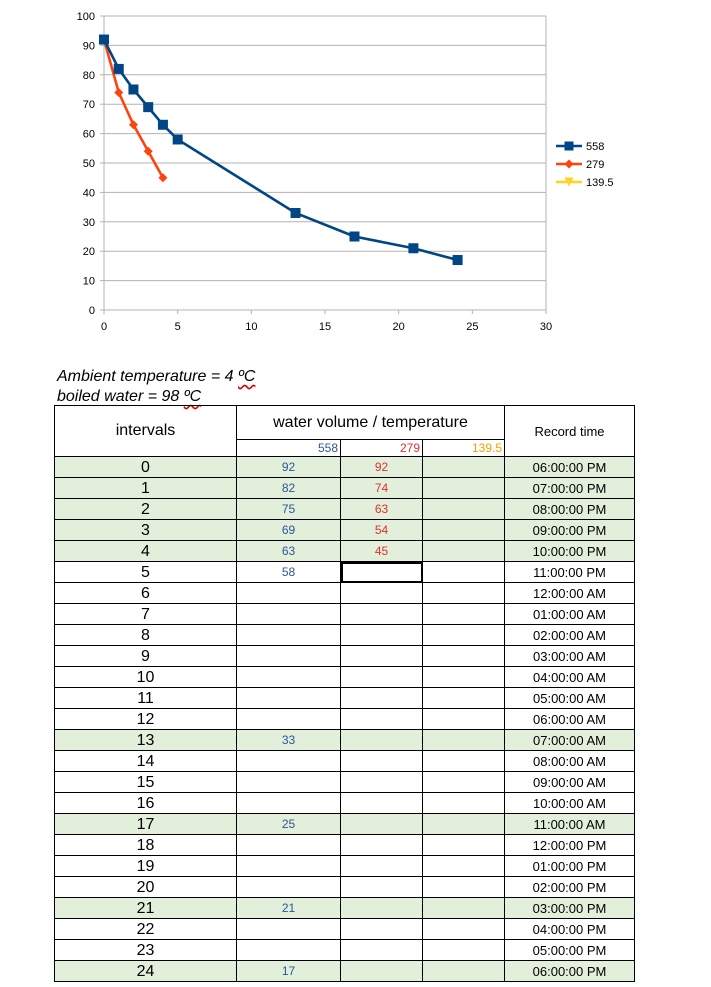  Describe the element at coordinates (569, 488) in the screenshot. I see `record-time-cell: 07:00:00 PM` at that location.